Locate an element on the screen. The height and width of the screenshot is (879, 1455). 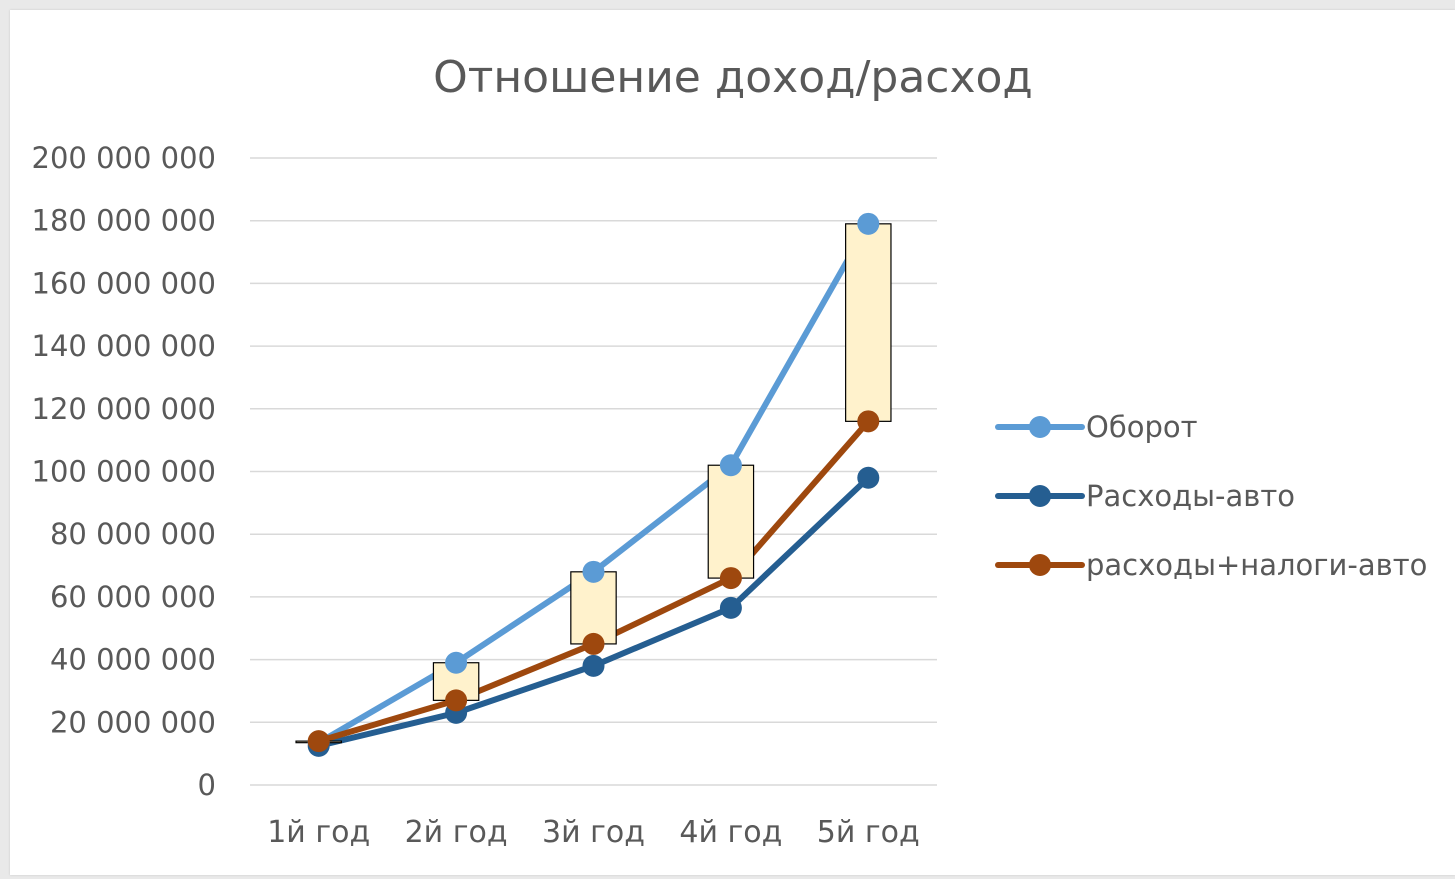
x-tick-label: 5й год is located at coordinates (868, 832).